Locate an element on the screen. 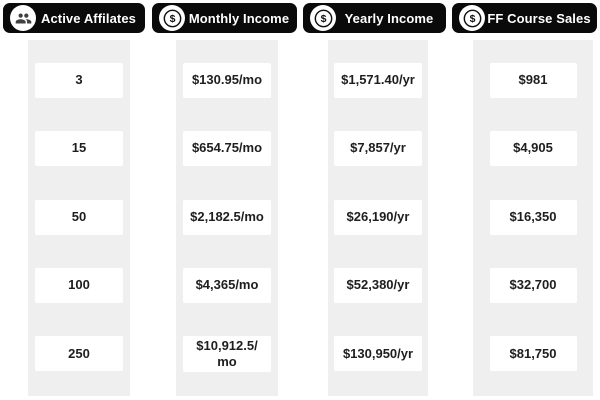 The width and height of the screenshot is (600, 400). table-cell: $981 is located at coordinates (533, 80).